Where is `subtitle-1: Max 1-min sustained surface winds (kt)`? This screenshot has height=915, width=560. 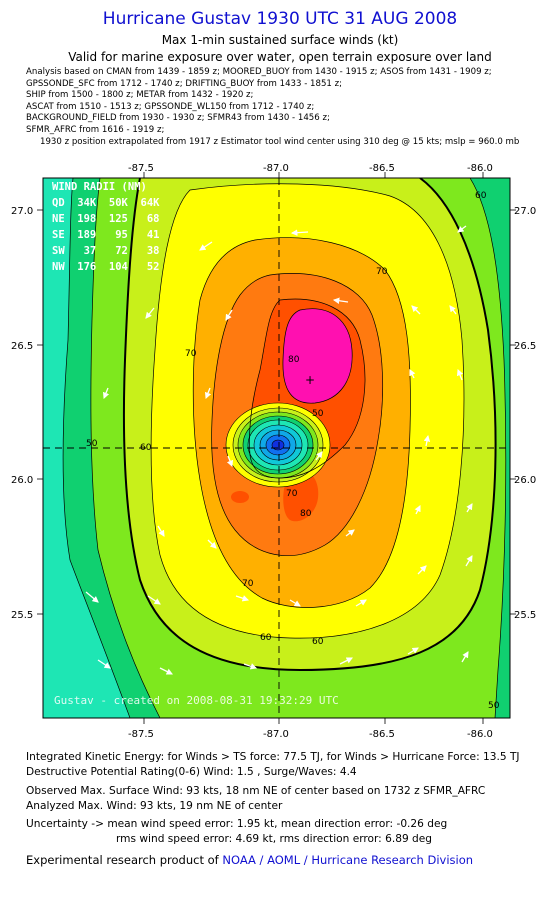
subtitle-1: Max 1-min sustained surface winds (kt) is located at coordinates (280, 40).